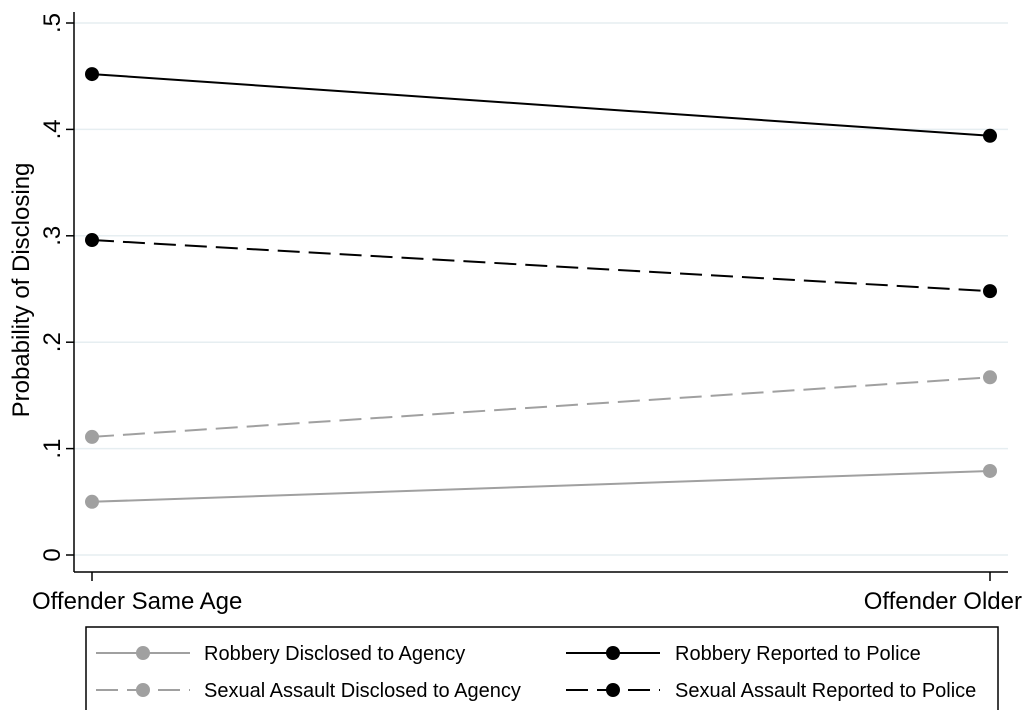  I want to click on y-tick-label: .2, so click(52, 342).